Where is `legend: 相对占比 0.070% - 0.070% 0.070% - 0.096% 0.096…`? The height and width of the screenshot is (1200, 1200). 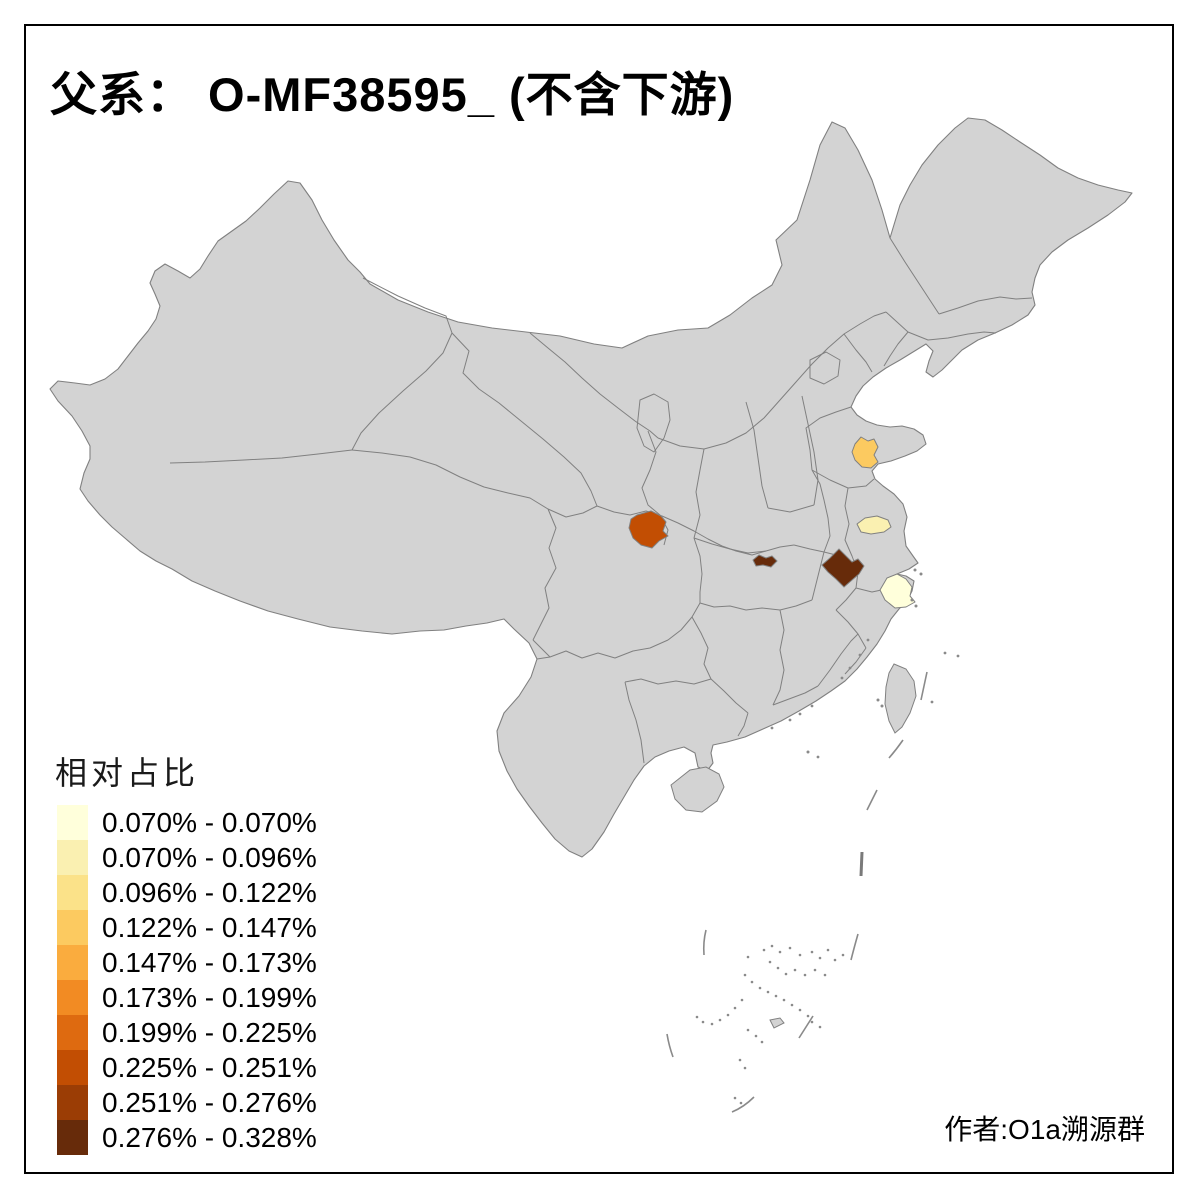
legend: 相对占比 0.070% - 0.070% 0.070% - 0.096% 0.096… is located at coordinates (186, 951).